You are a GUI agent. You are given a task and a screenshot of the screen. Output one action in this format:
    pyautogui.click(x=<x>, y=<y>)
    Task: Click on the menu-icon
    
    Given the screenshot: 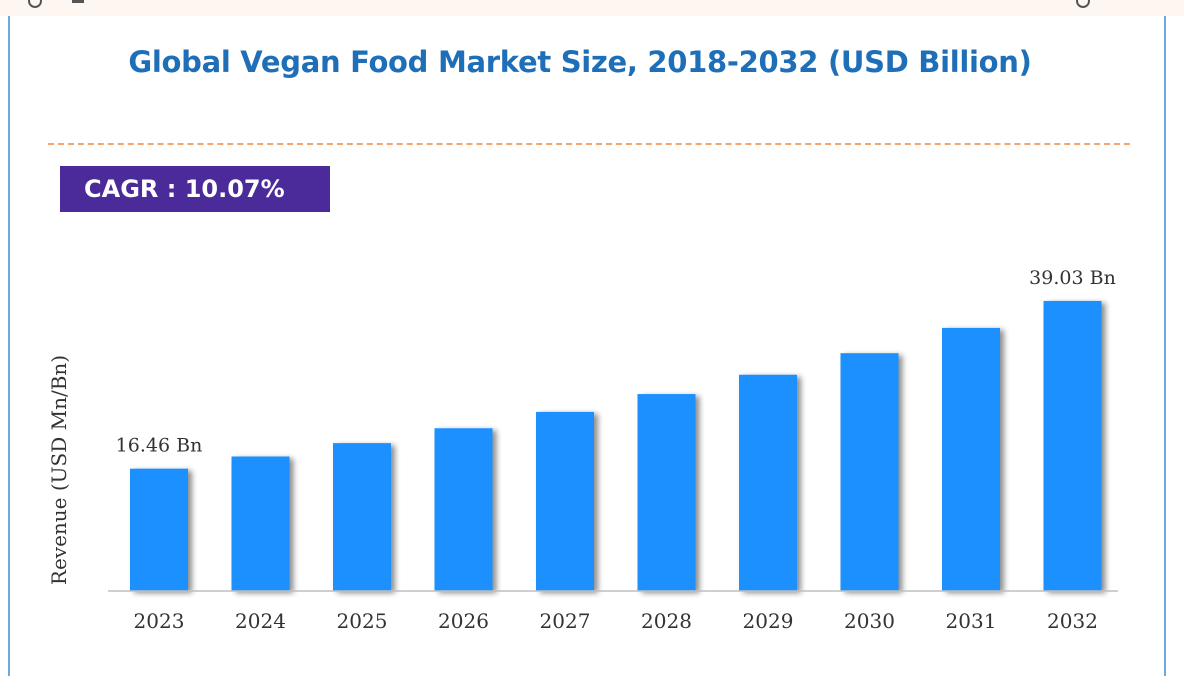 What is the action you would take?
    pyautogui.click(x=78, y=1)
    